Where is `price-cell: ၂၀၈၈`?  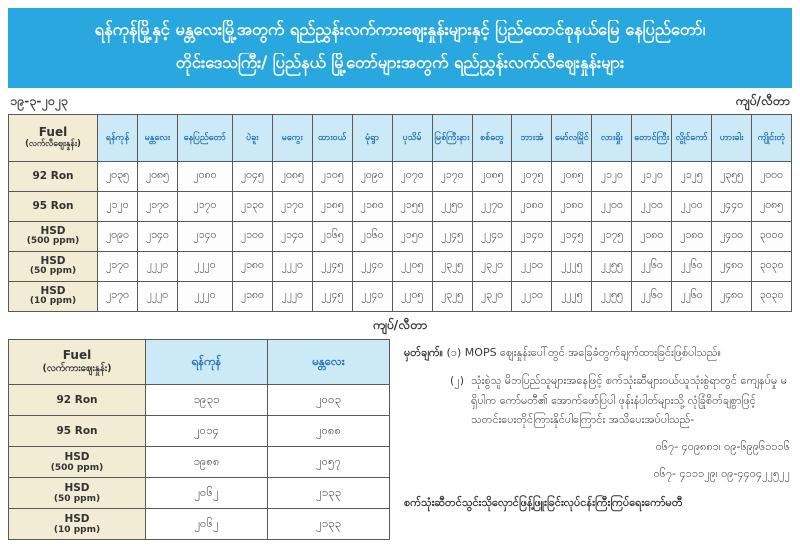 price-cell: ၂၀၈၈ is located at coordinates (328, 431).